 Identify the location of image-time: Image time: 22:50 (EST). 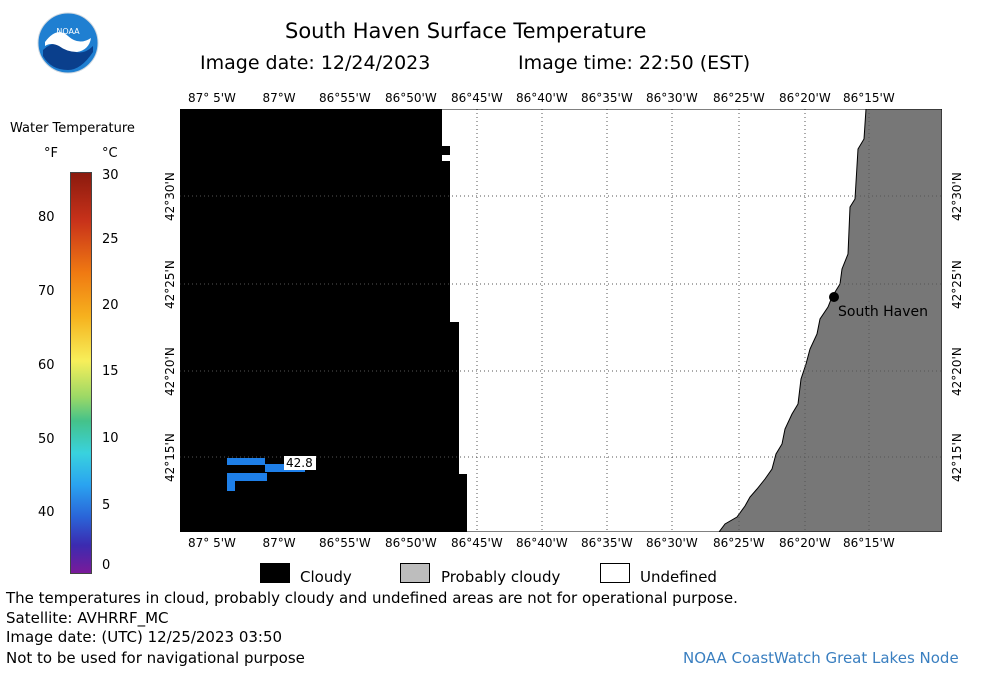
(634, 63).